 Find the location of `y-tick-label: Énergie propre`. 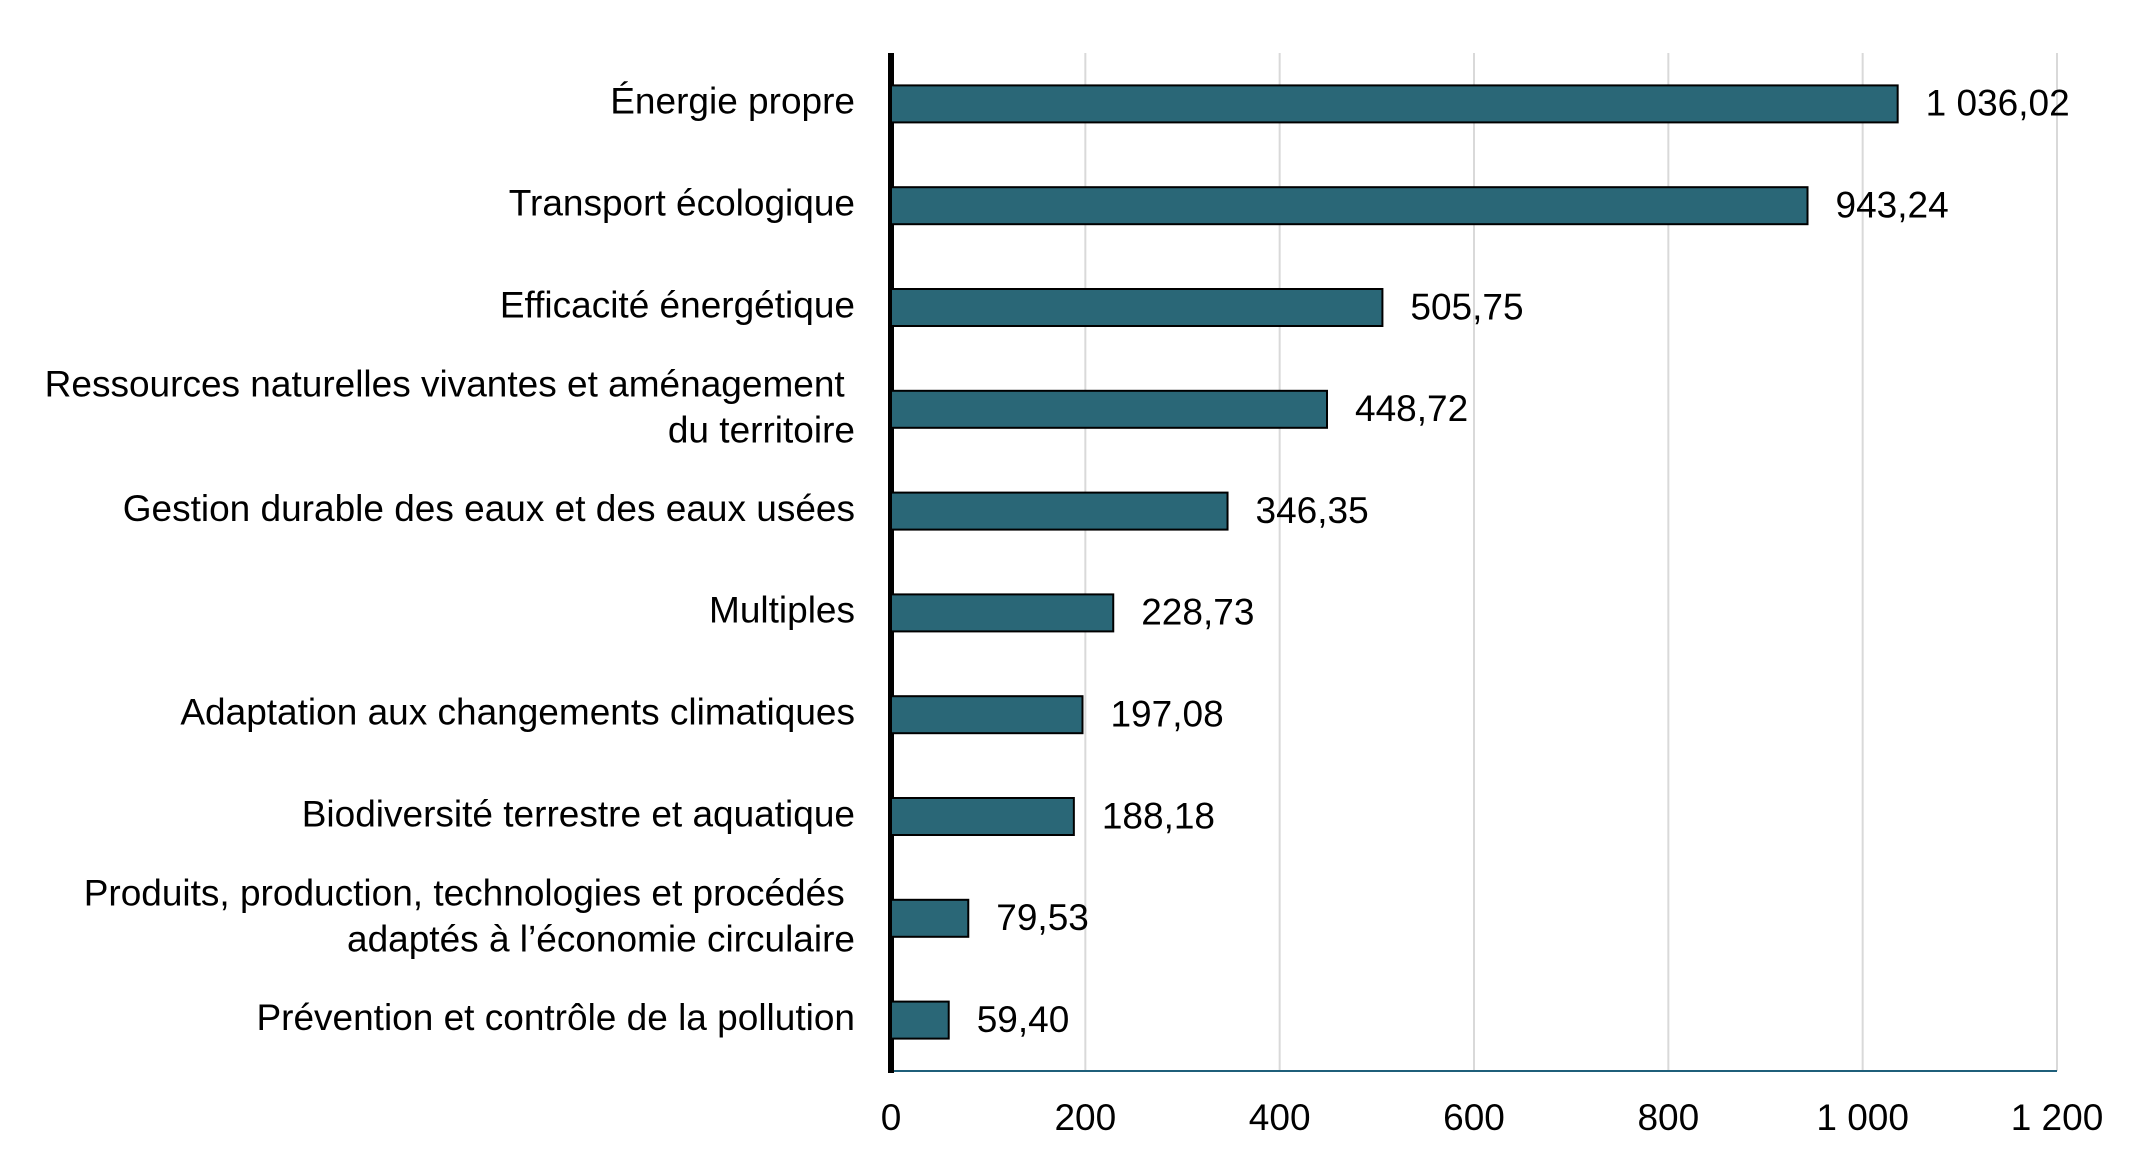

y-tick-label: Énergie propre is located at coordinates (732, 101).